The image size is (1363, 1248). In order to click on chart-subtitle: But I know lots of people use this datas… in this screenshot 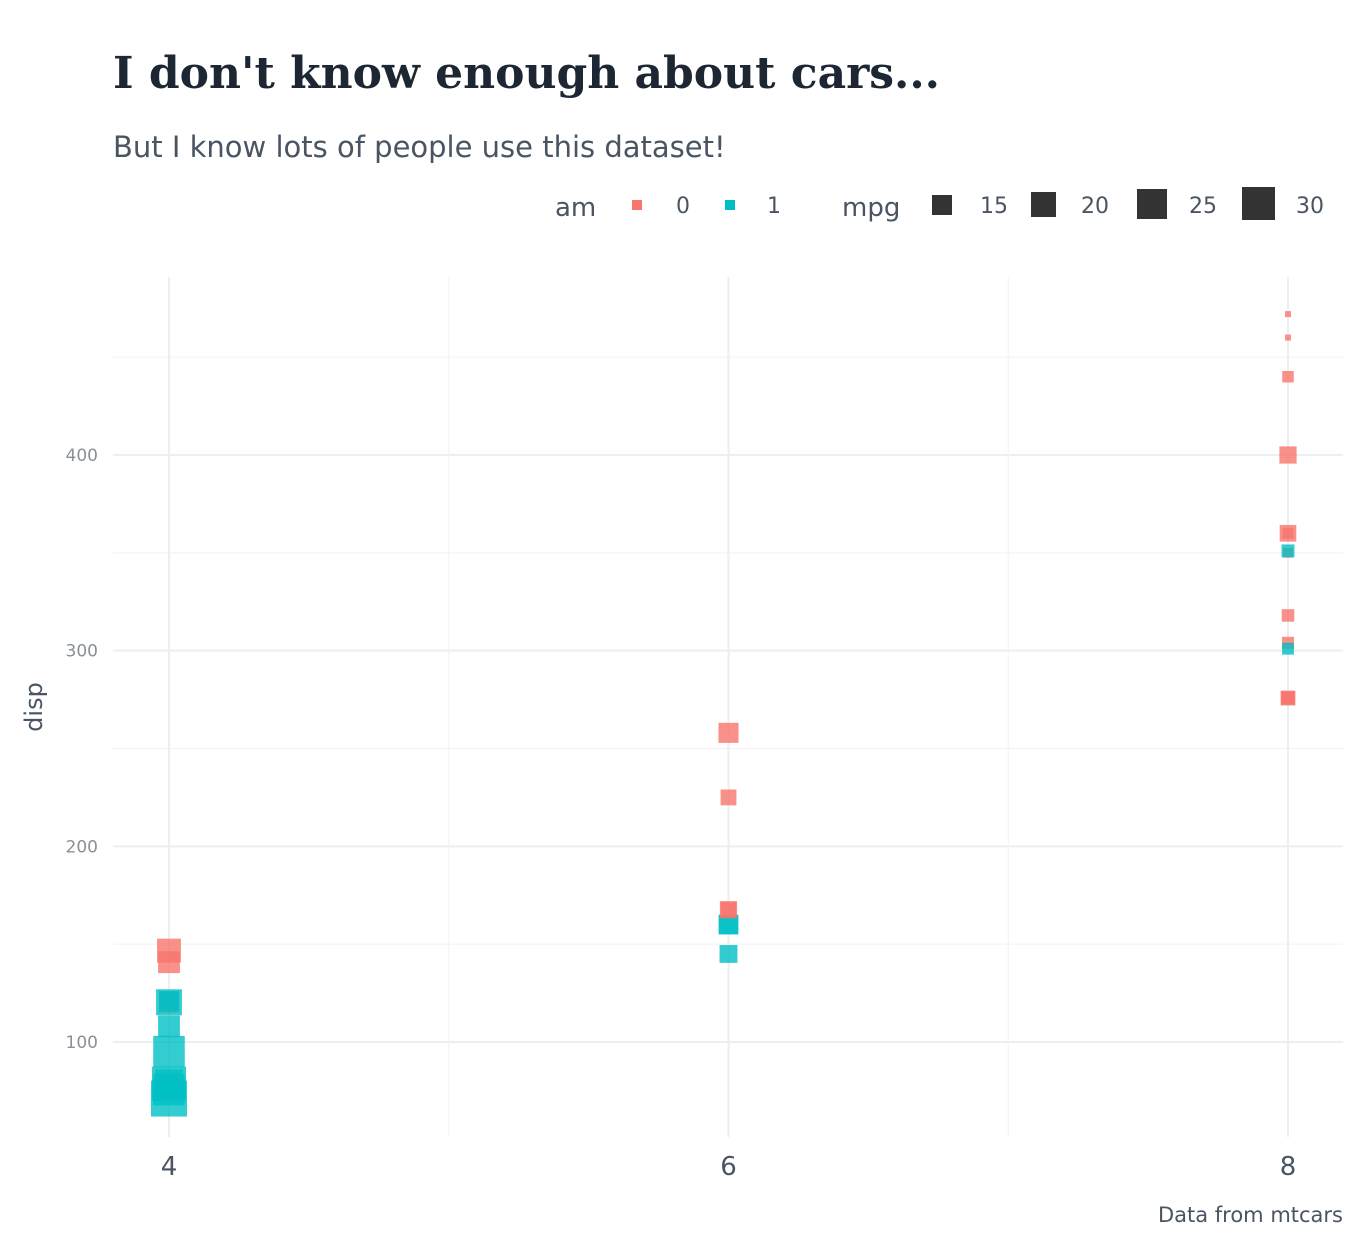, I will do `click(419, 147)`.